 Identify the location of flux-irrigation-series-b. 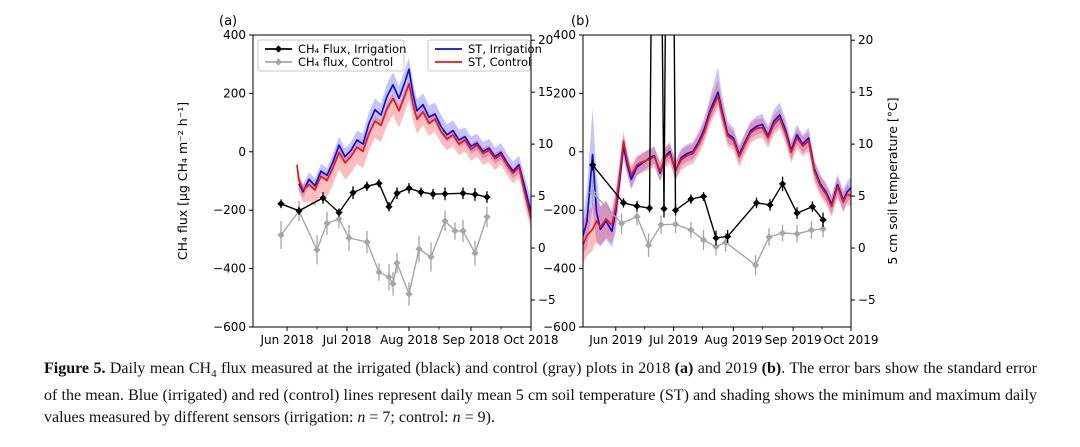
(708, 140).